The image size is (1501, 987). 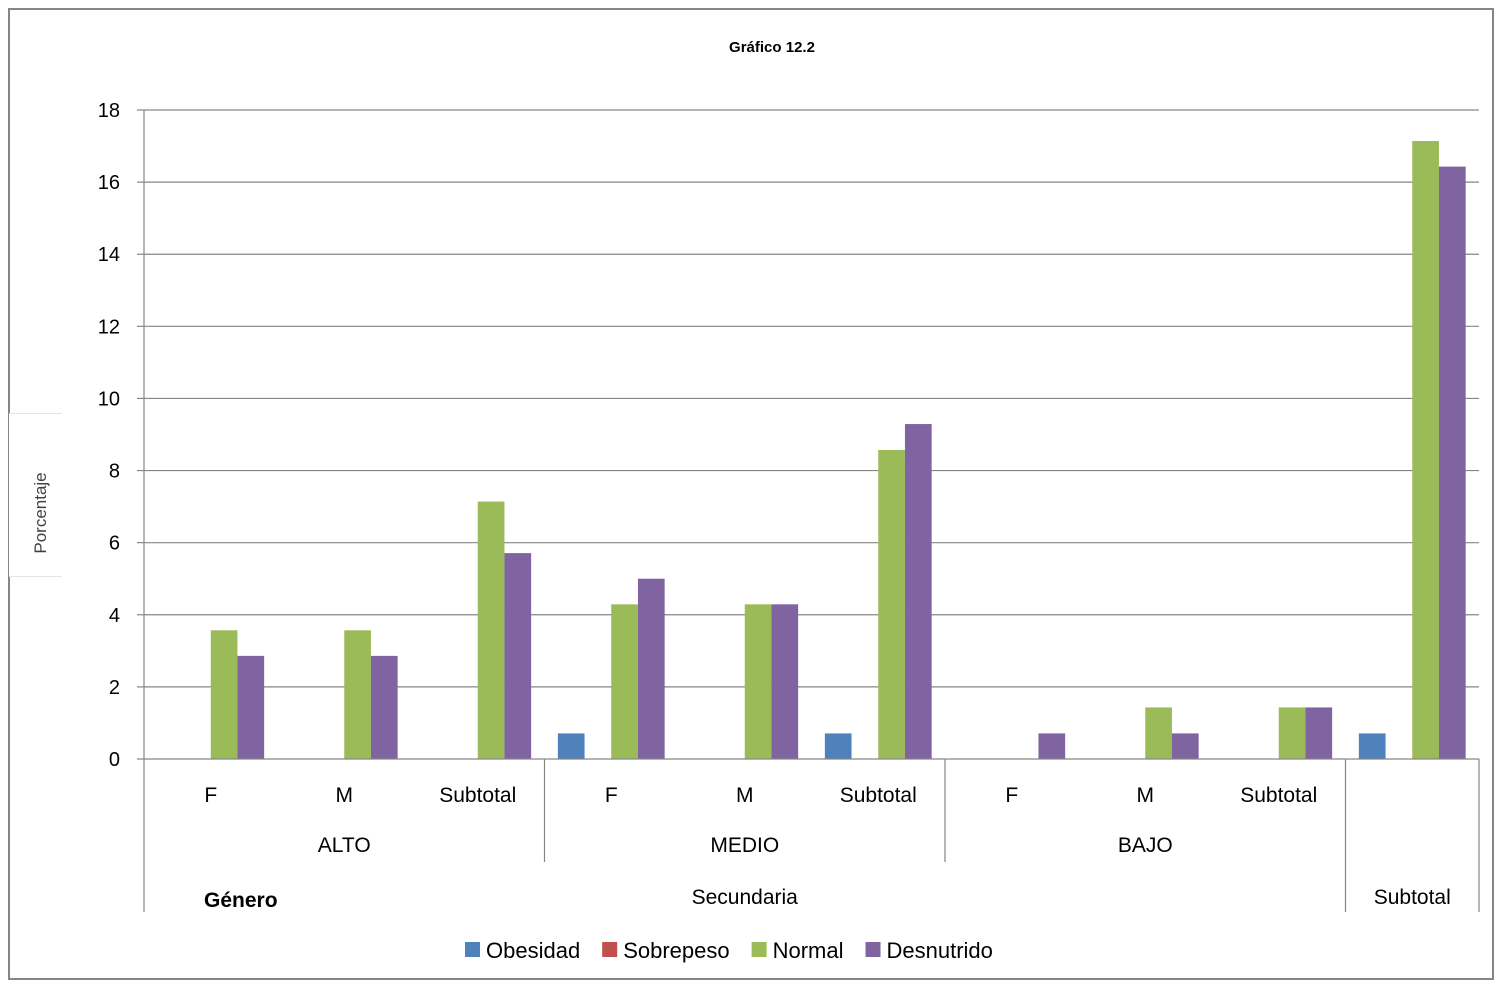 I want to click on y-tick-label: 6, so click(x=114, y=544).